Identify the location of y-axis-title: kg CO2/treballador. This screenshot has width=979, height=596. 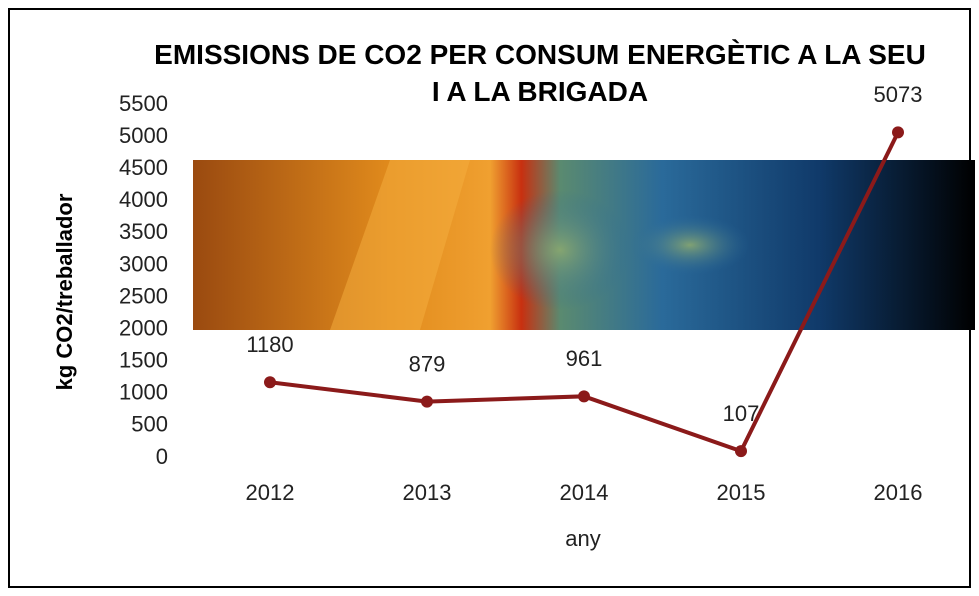
(64, 291).